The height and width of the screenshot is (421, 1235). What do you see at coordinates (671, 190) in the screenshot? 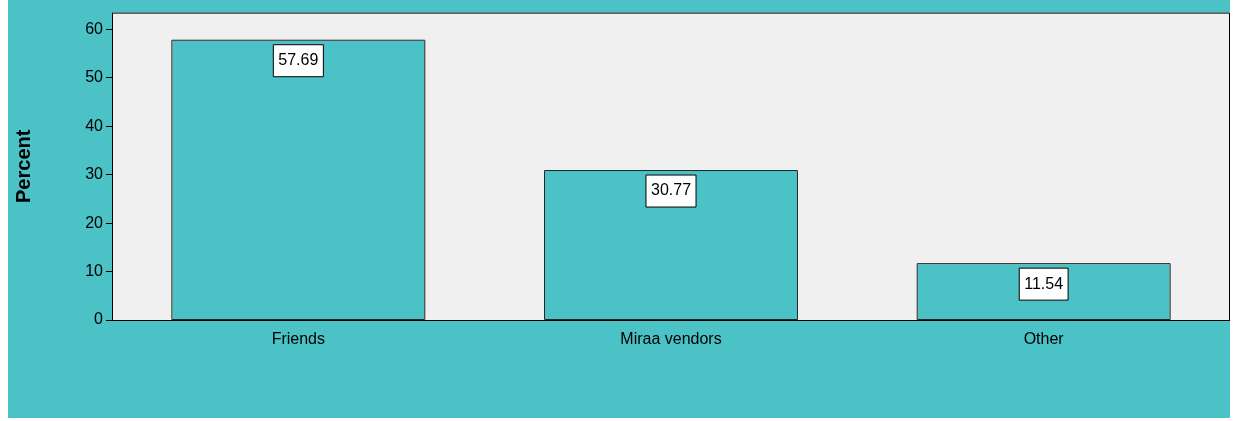
I see `data-label: 30.77` at bounding box center [671, 190].